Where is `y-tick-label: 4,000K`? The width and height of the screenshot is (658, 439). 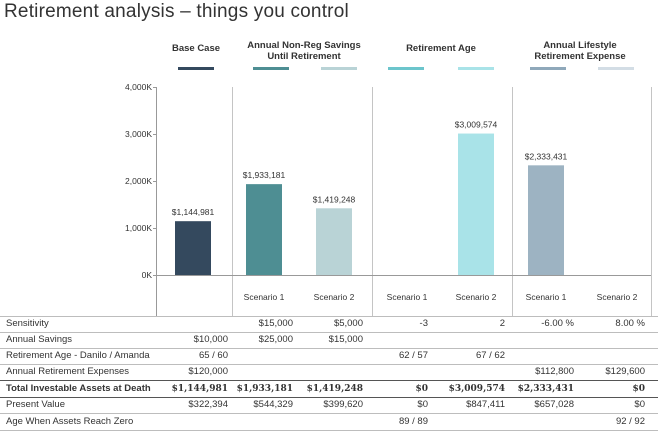 y-tick-label: 4,000K is located at coordinates (138, 87).